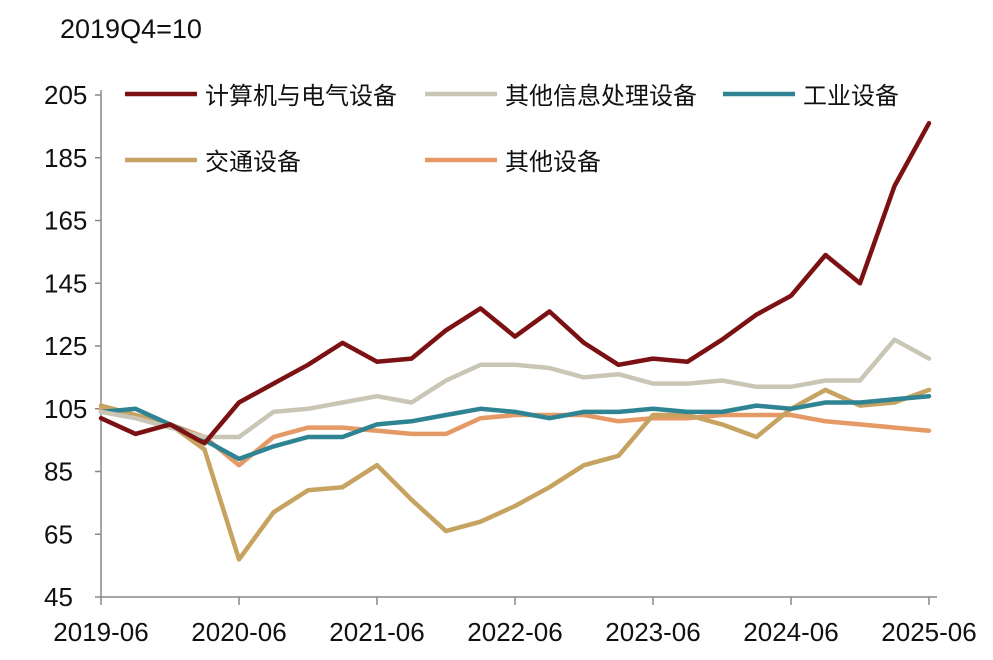 The height and width of the screenshot is (660, 993). What do you see at coordinates (238, 632) in the screenshot?
I see `x-tick-label: 2020-06` at bounding box center [238, 632].